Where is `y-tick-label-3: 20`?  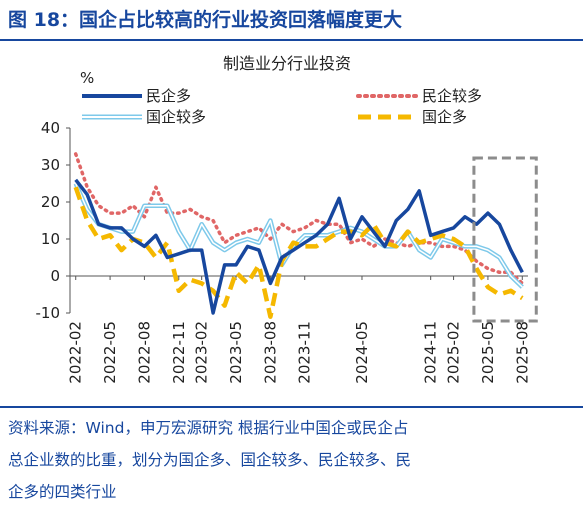 y-tick-label-3: 20 is located at coordinates (50, 202).